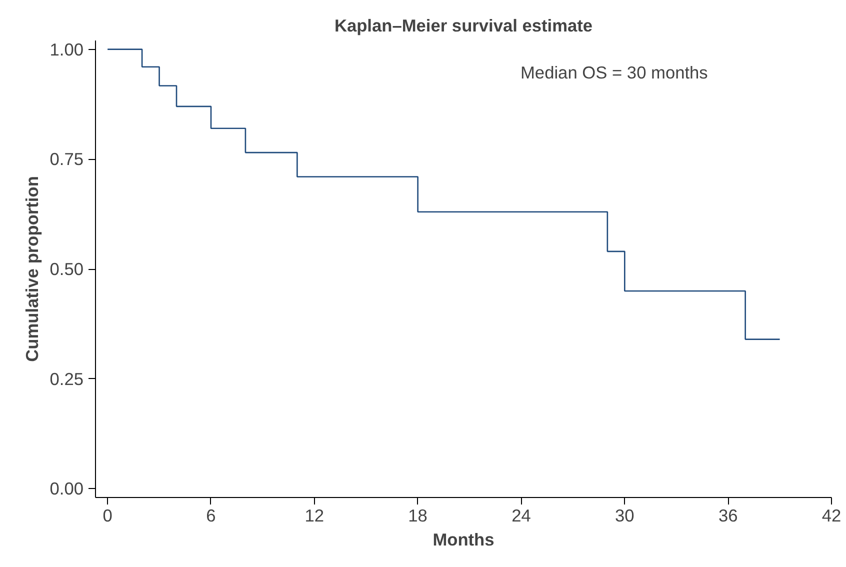 This screenshot has height=567, width=846. Describe the element at coordinates (67, 488) in the screenshot. I see `y-tick-label: 0.00` at that location.